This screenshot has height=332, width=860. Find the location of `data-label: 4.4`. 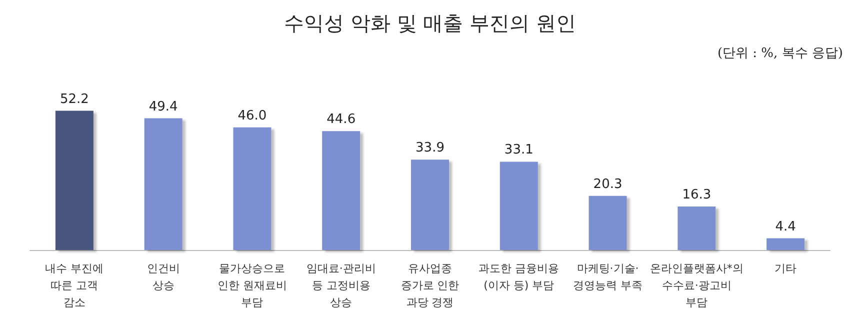

data-label: 4.4 is located at coordinates (785, 226).